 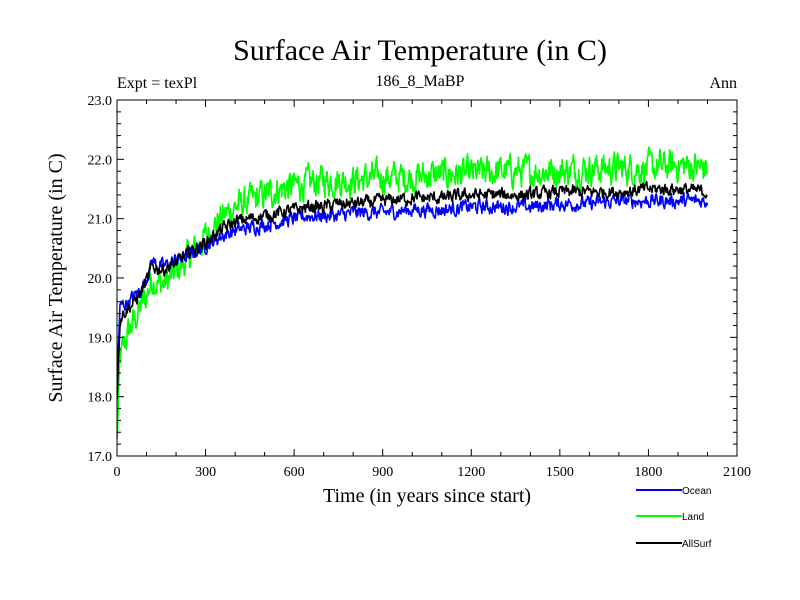 What do you see at coordinates (56, 277) in the screenshot?
I see `y-axis-label: Surface Air Temperature (in C)` at bounding box center [56, 277].